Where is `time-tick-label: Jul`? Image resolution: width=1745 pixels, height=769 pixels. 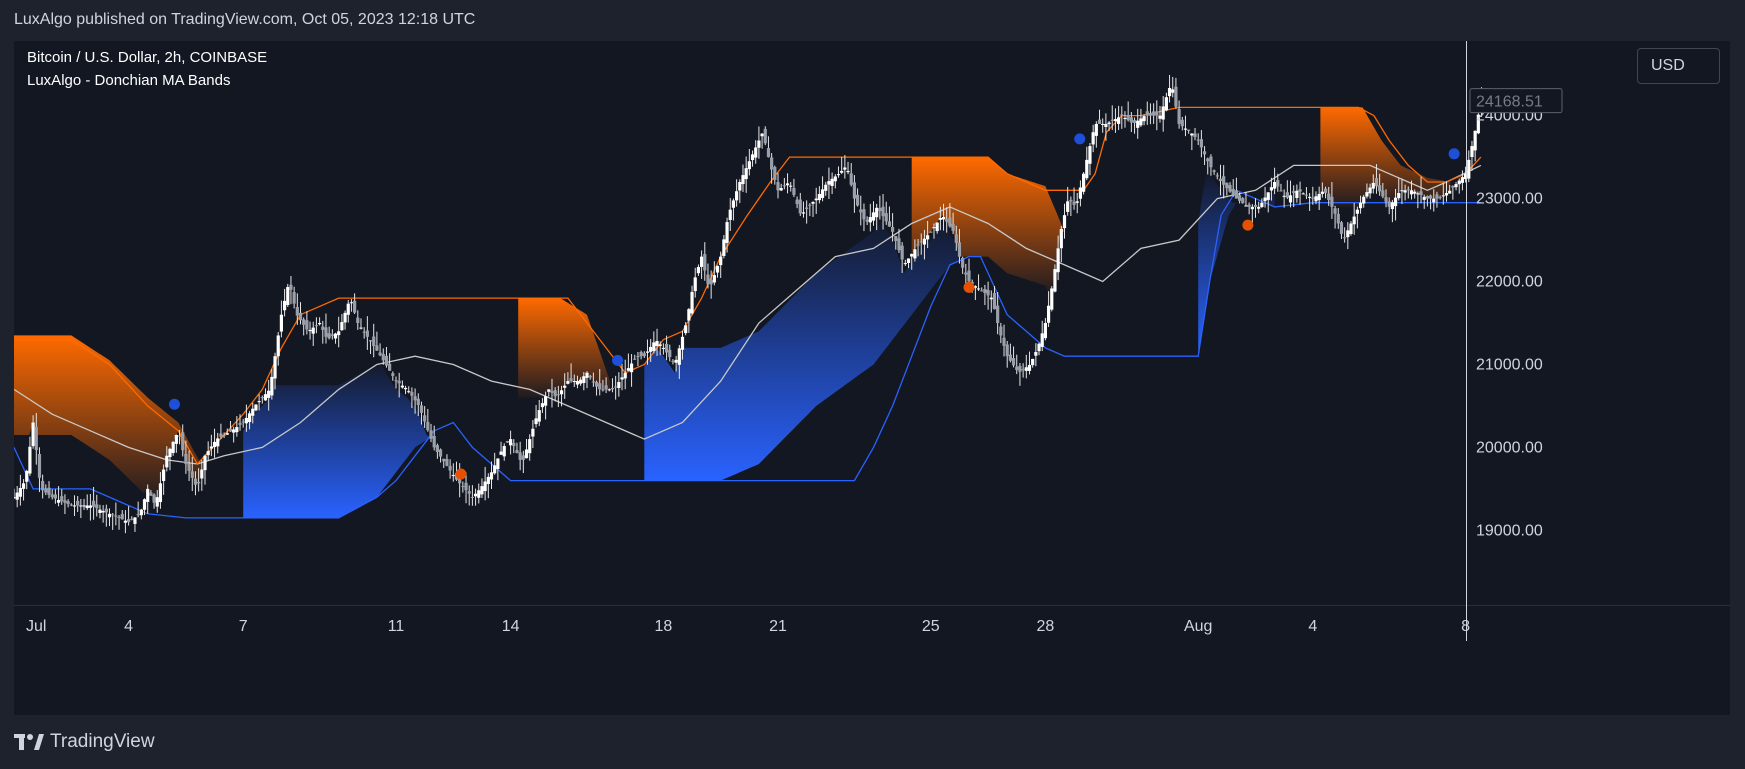 time-tick-label: Jul is located at coordinates (36, 626).